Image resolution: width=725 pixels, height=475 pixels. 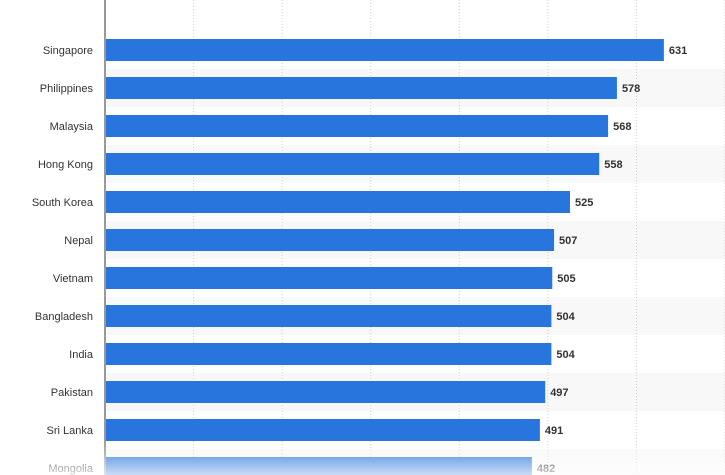 What do you see at coordinates (81, 355) in the screenshot?
I see `category-label-india: India` at bounding box center [81, 355].